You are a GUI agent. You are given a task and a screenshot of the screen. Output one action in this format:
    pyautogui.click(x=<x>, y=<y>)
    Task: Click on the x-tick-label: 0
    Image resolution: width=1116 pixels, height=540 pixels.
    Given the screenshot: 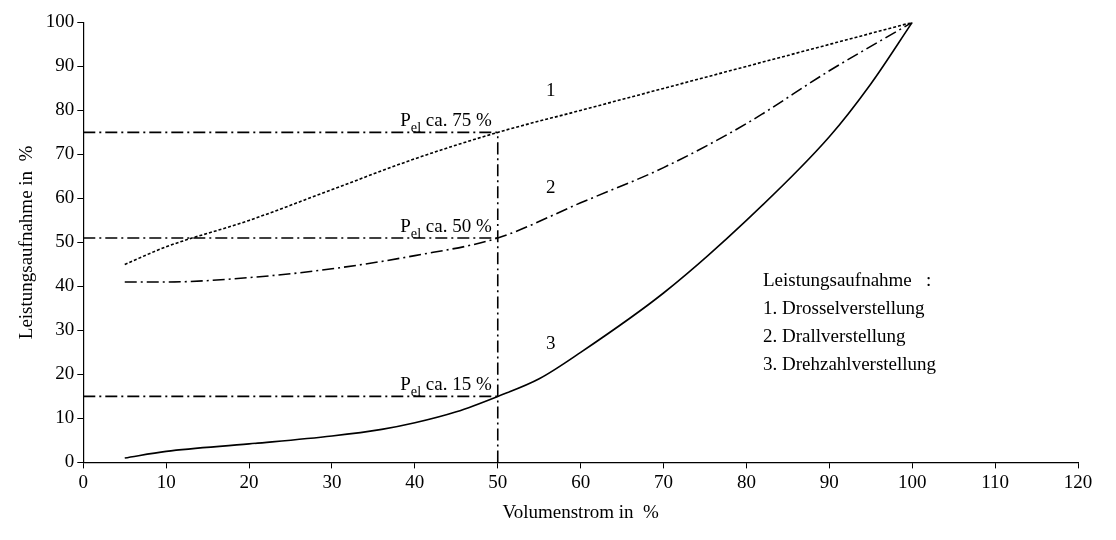 What is the action you would take?
    pyautogui.click(x=83, y=481)
    